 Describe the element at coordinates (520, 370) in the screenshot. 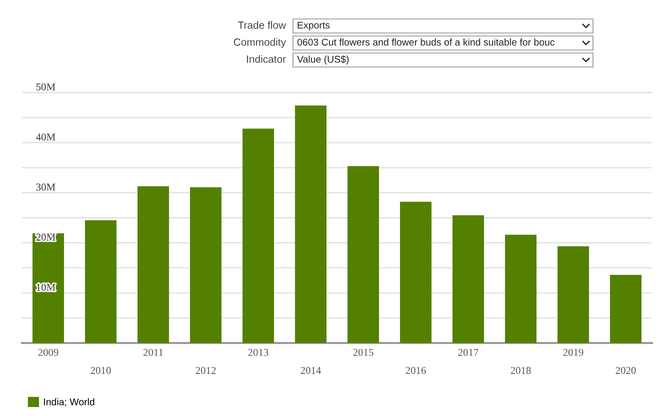

I see `x-tick-label: 2018` at that location.